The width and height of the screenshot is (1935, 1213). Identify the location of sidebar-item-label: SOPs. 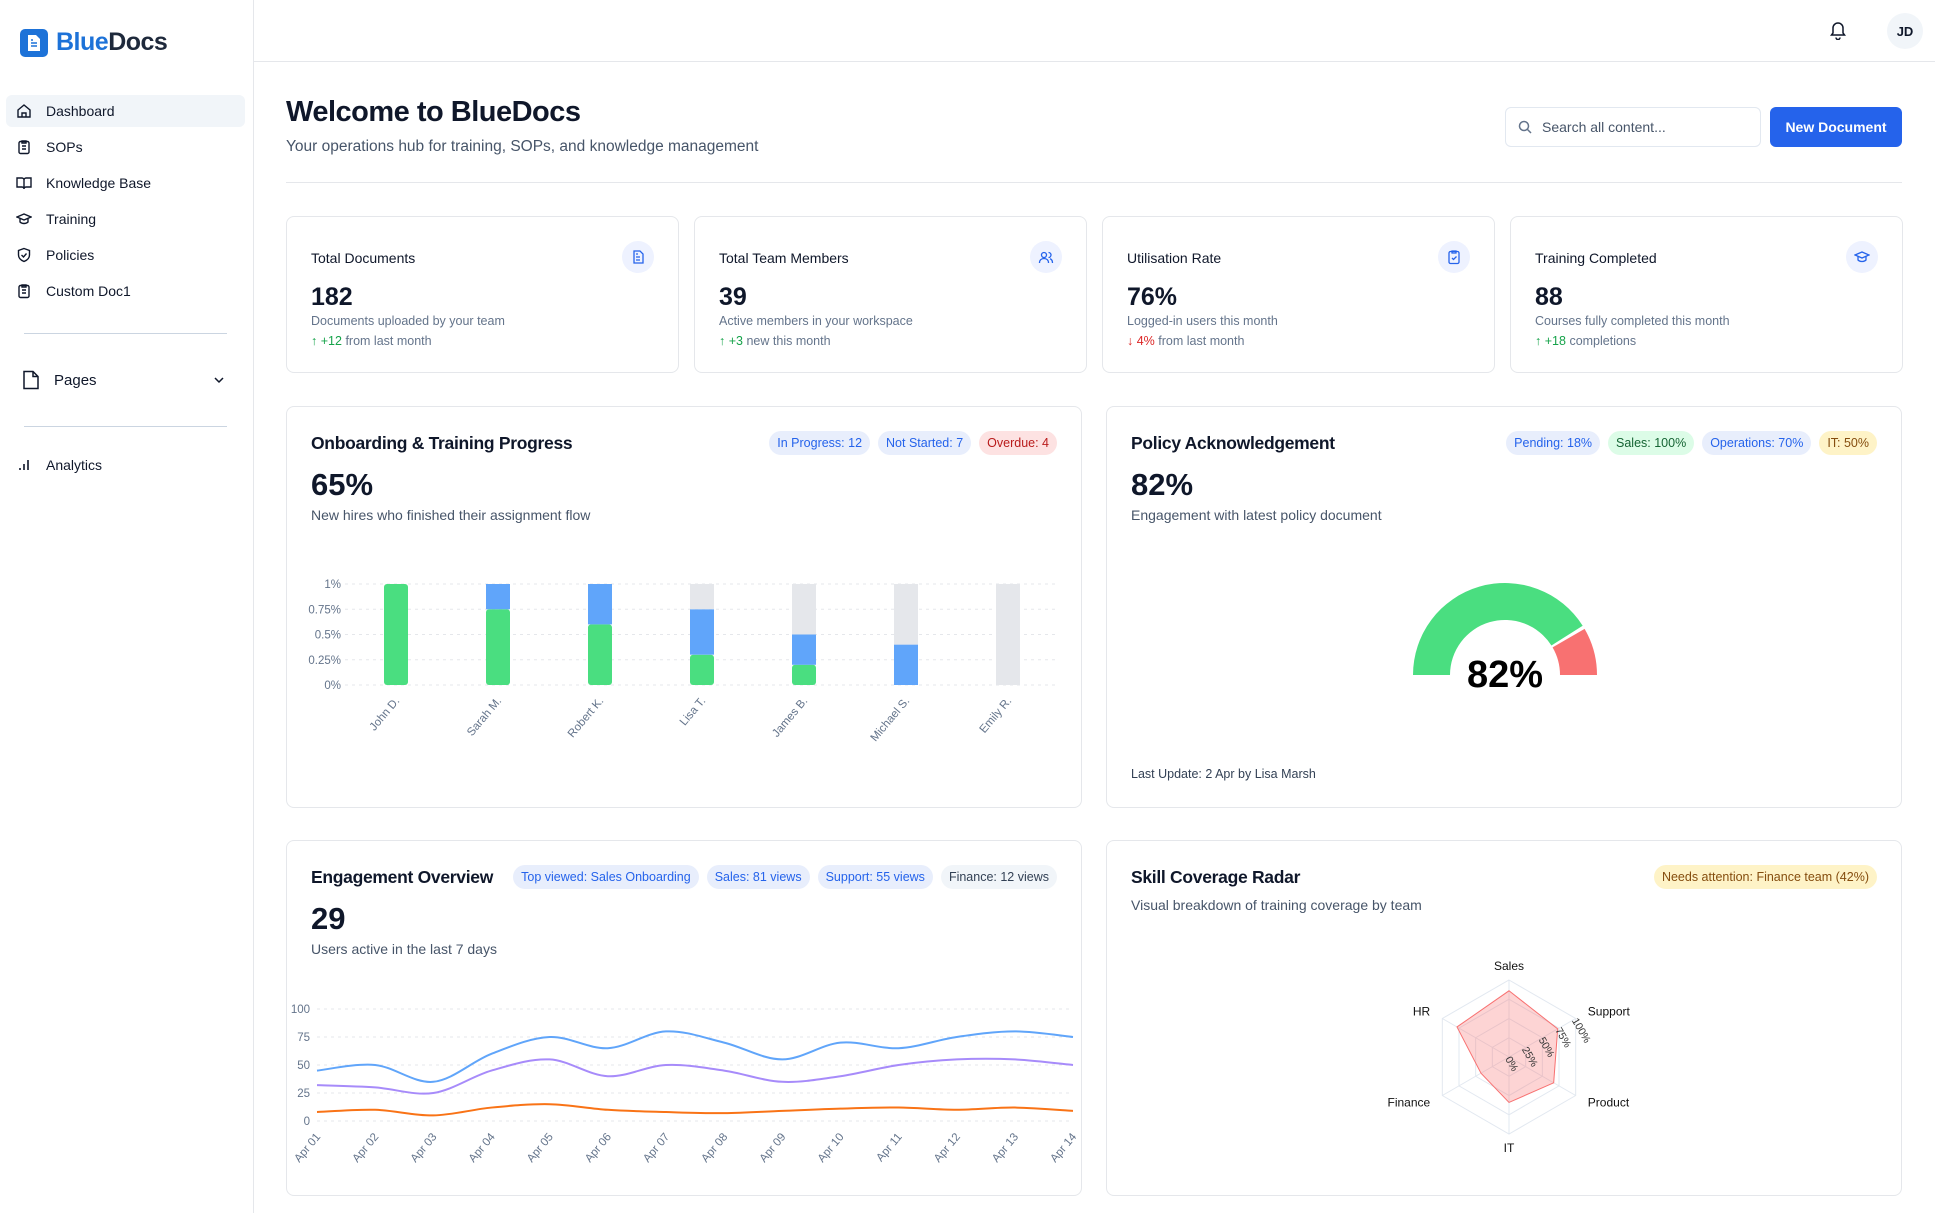
(64, 147).